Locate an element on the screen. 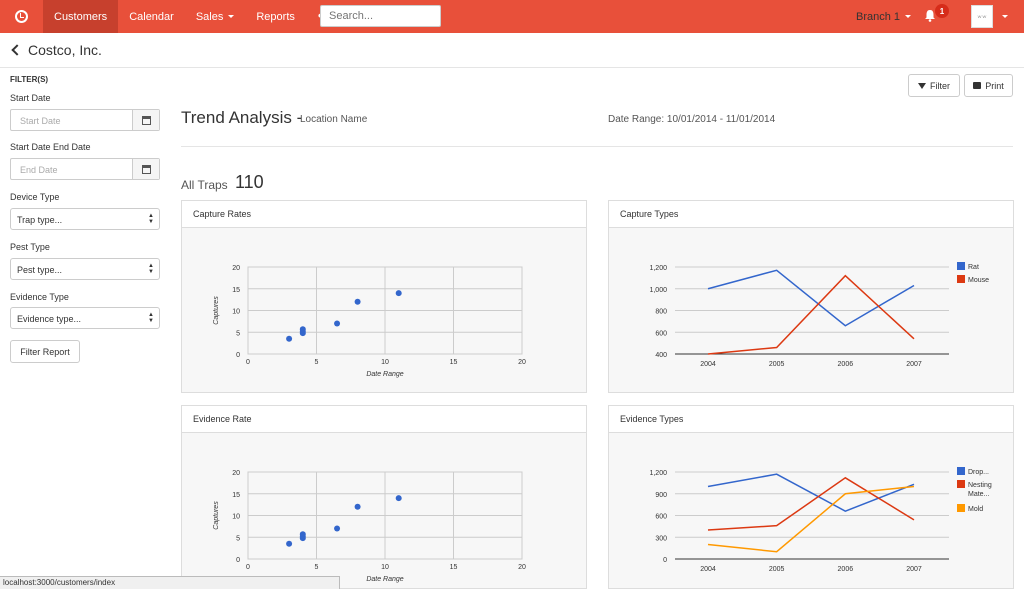 The image size is (1024, 589). report-title: Trend Analysis - is located at coordinates (242, 117).